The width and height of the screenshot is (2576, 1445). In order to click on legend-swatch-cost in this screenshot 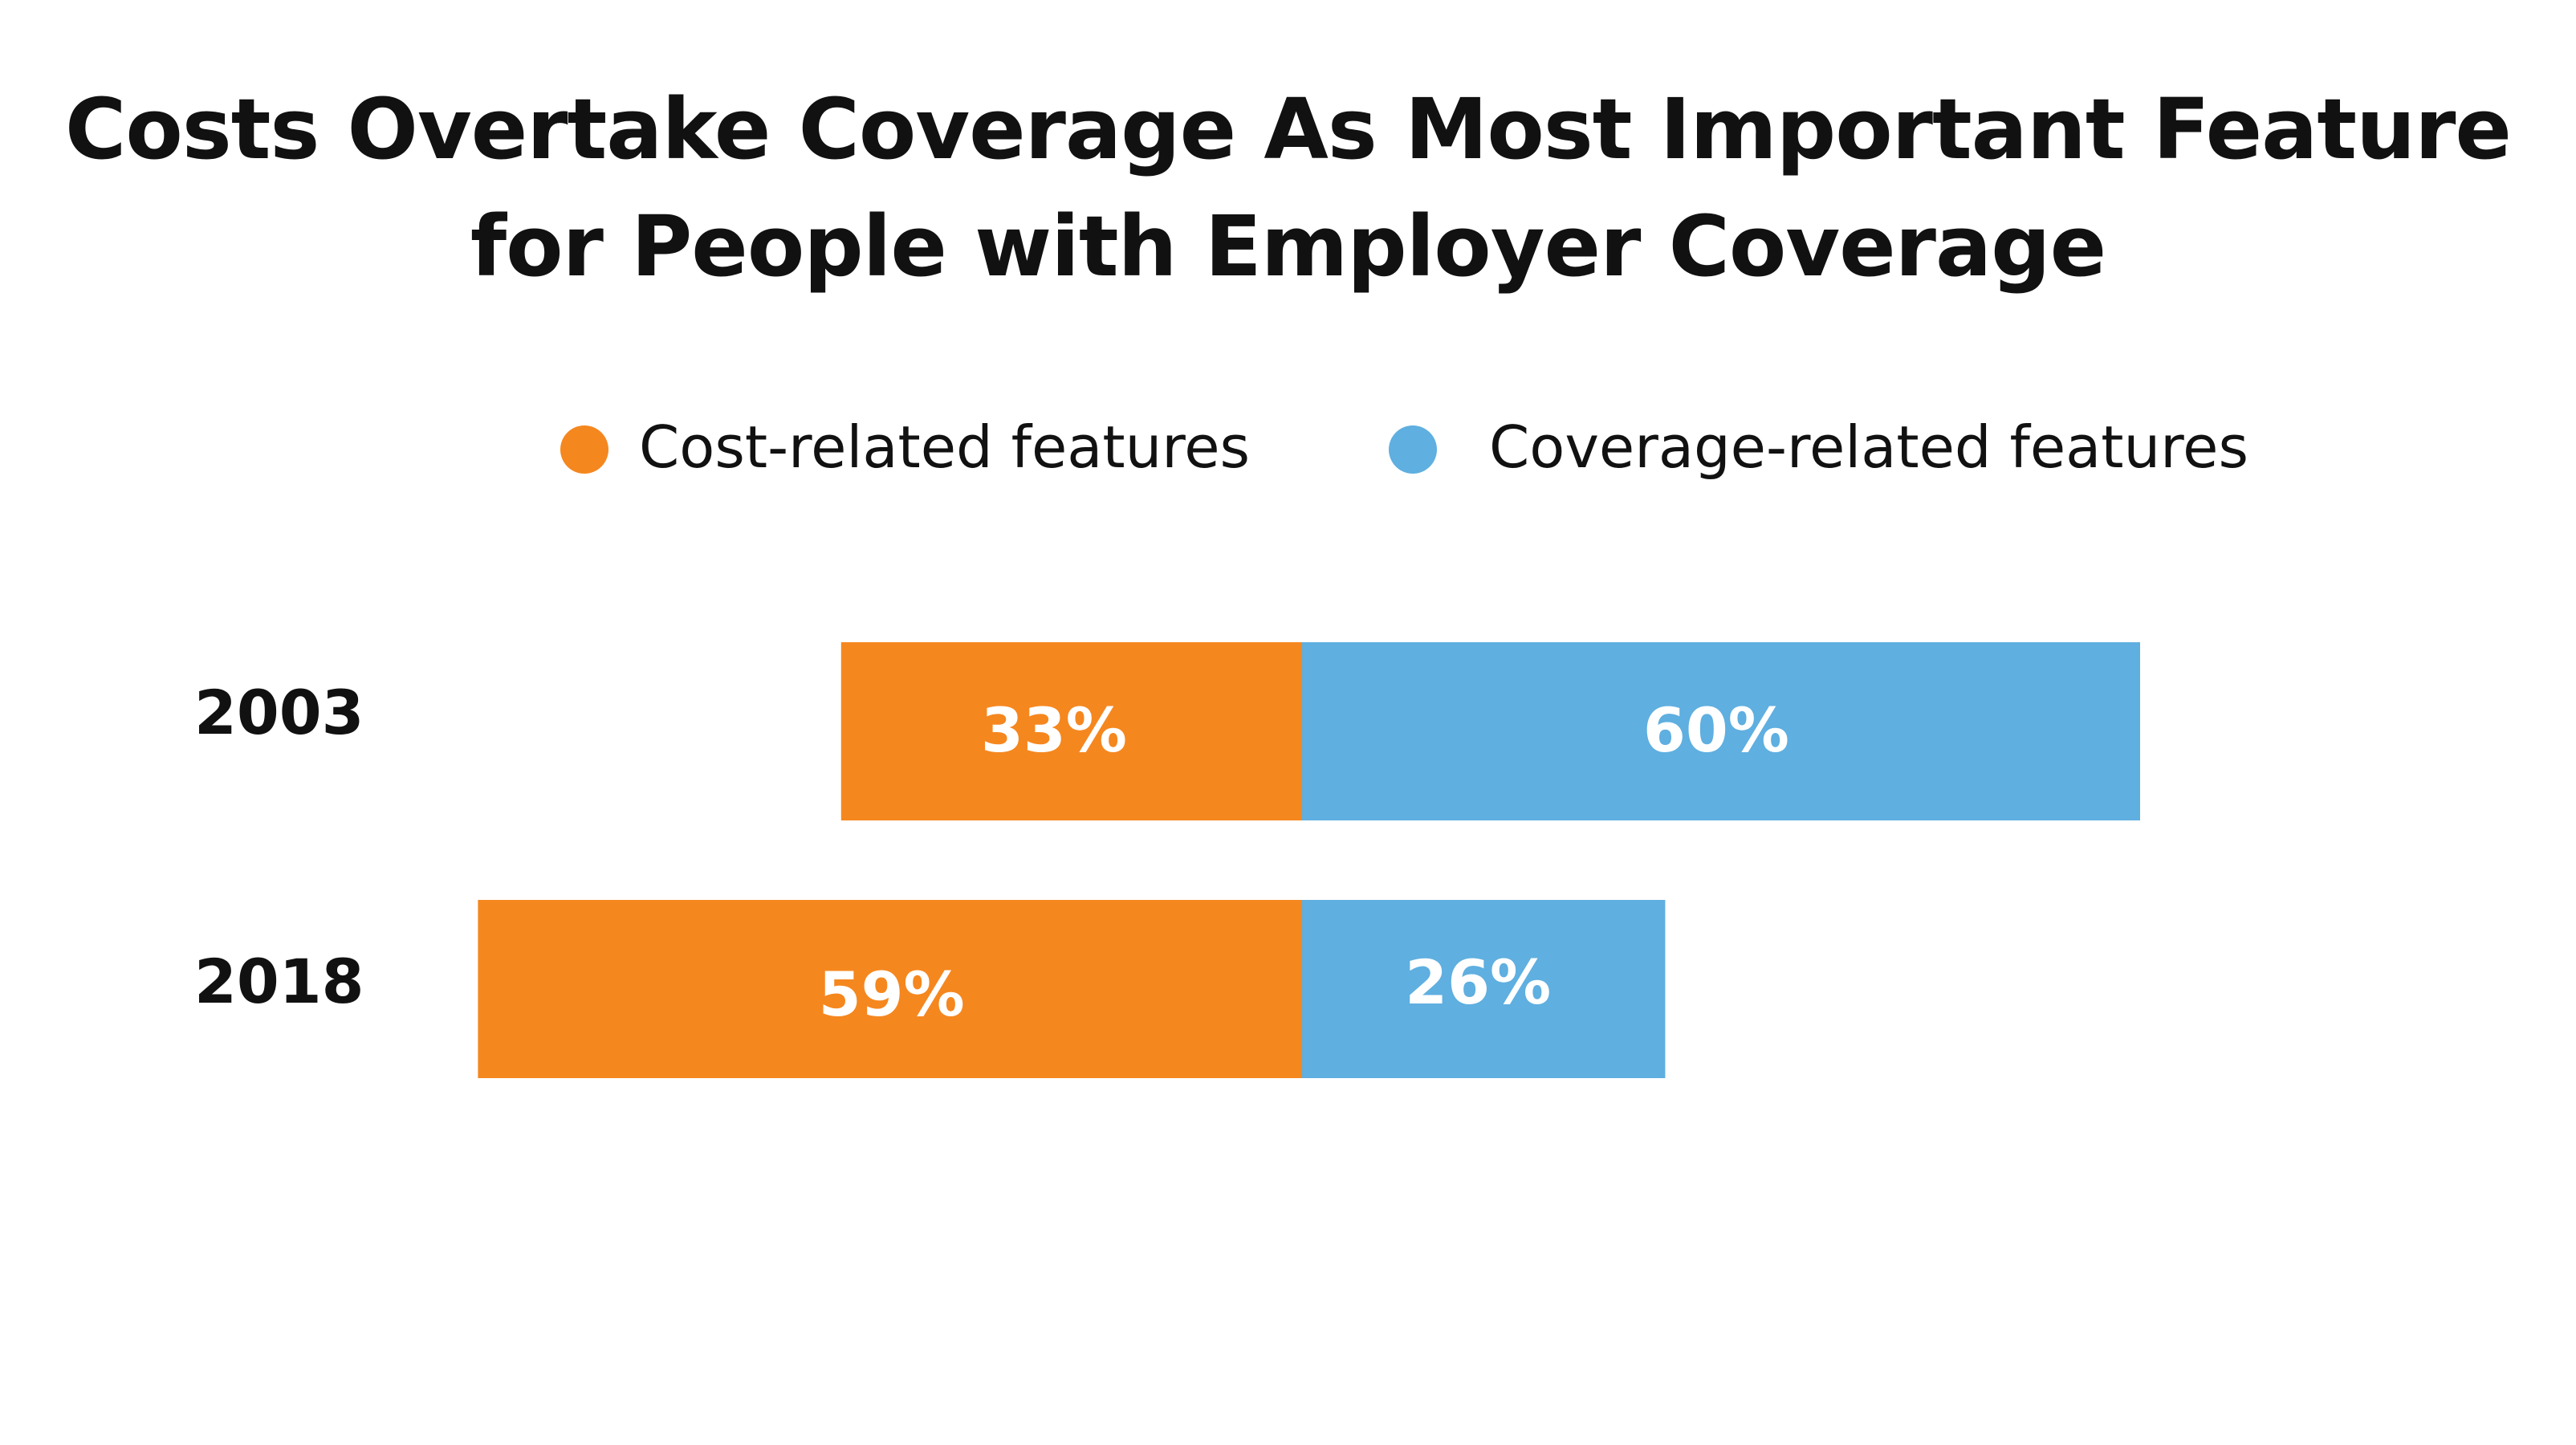, I will do `click(584, 450)`.